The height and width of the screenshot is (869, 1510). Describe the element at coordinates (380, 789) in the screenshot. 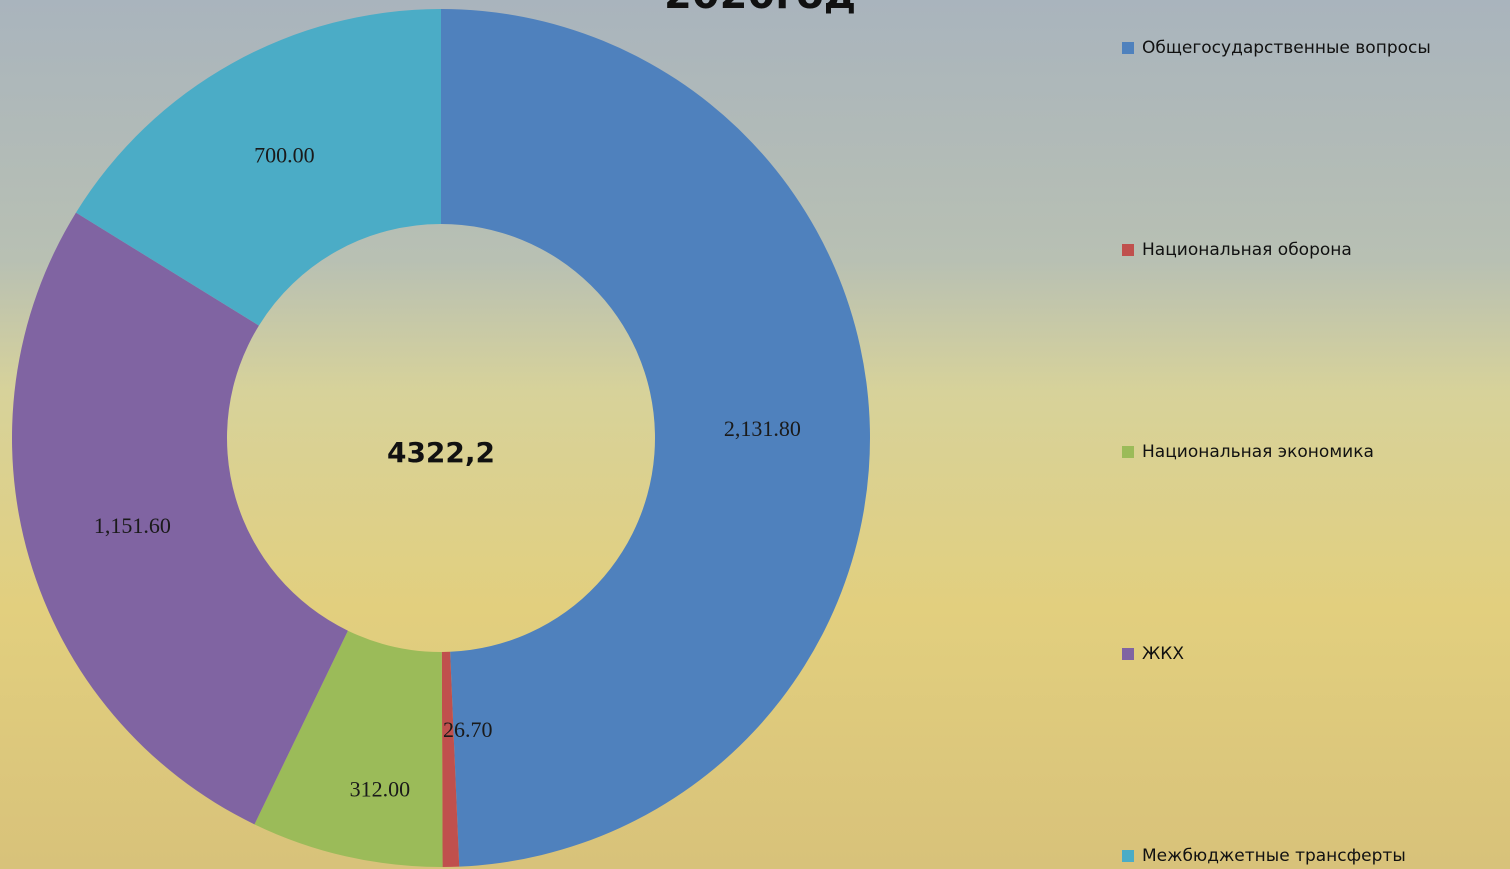

I see `value-label: 312.00` at that location.